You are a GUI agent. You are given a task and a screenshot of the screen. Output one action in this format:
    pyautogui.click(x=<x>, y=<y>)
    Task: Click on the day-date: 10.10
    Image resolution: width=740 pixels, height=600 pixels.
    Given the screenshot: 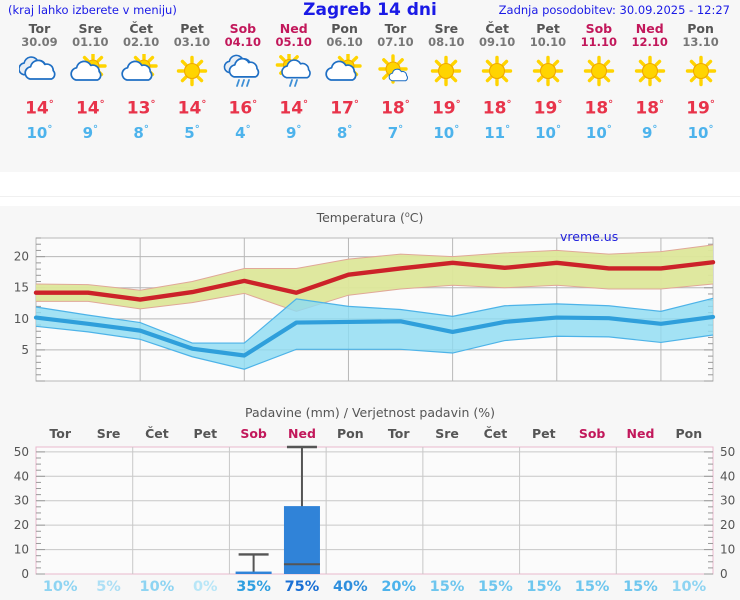 What is the action you would take?
    pyautogui.click(x=548, y=42)
    